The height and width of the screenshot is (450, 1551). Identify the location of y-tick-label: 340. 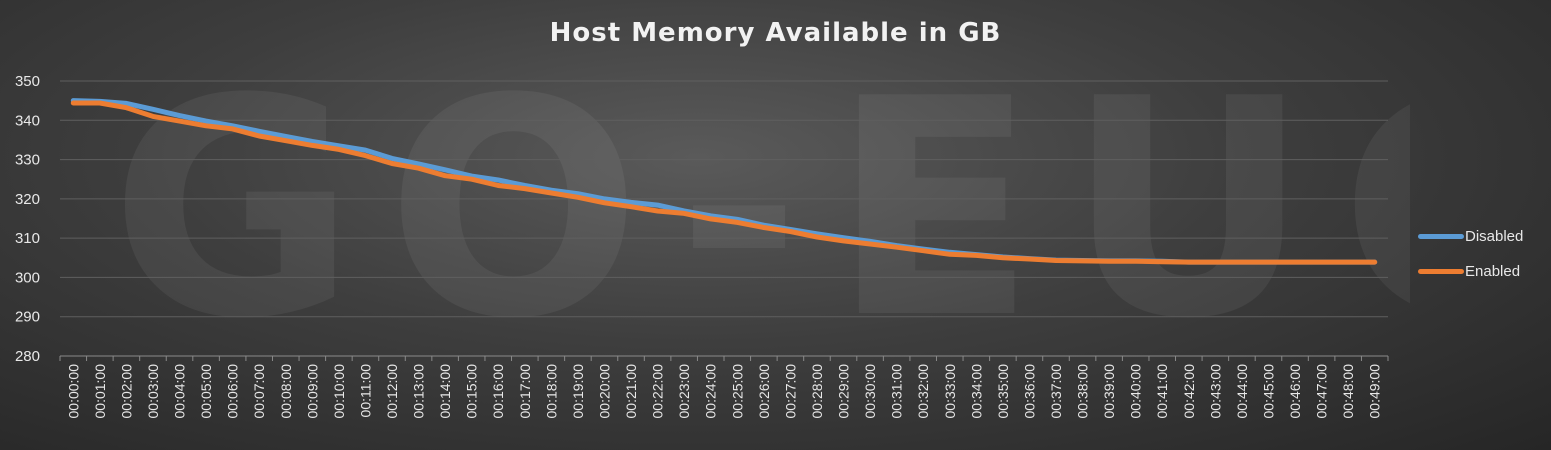
(27, 120).